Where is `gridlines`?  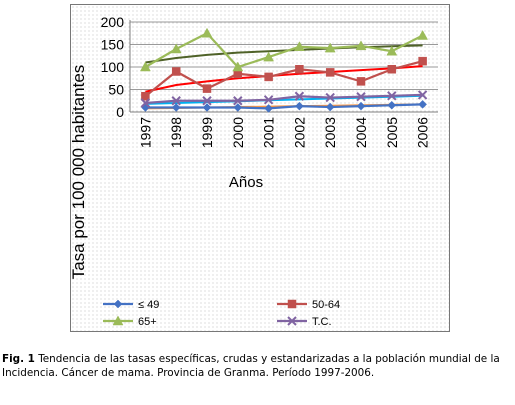
gridlines is located at coordinates (284, 55).